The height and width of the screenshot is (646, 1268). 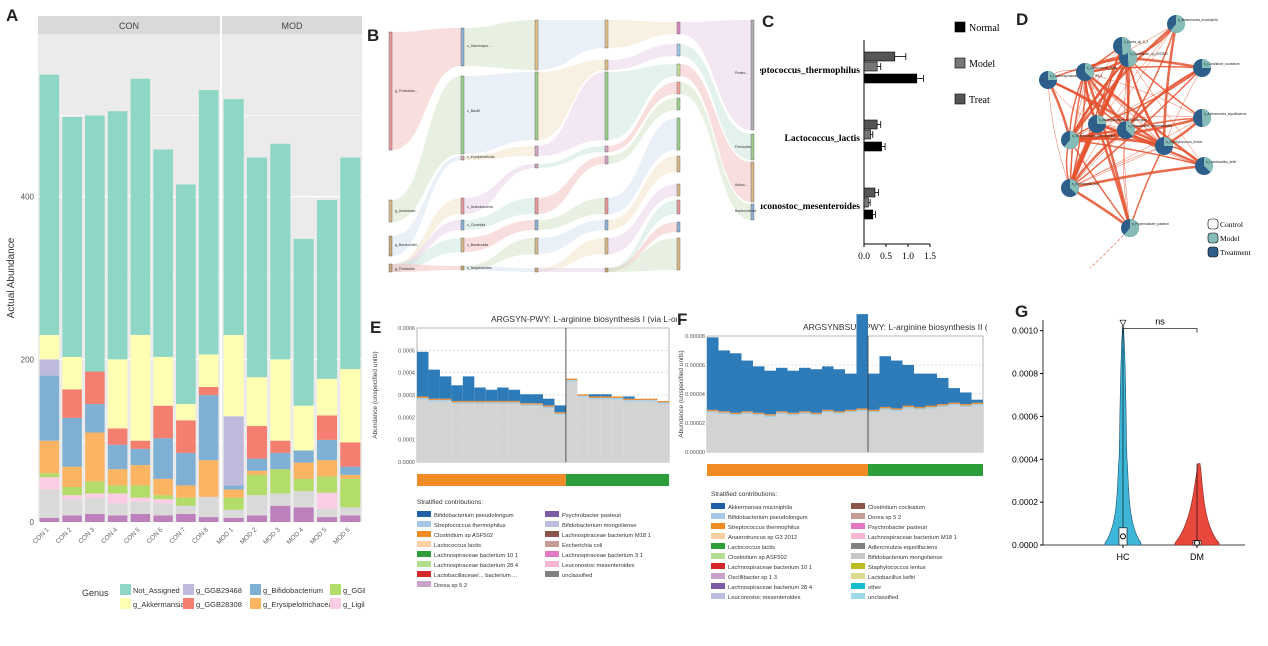 I want to click on x-tick-label: 0.0, so click(x=864, y=257).